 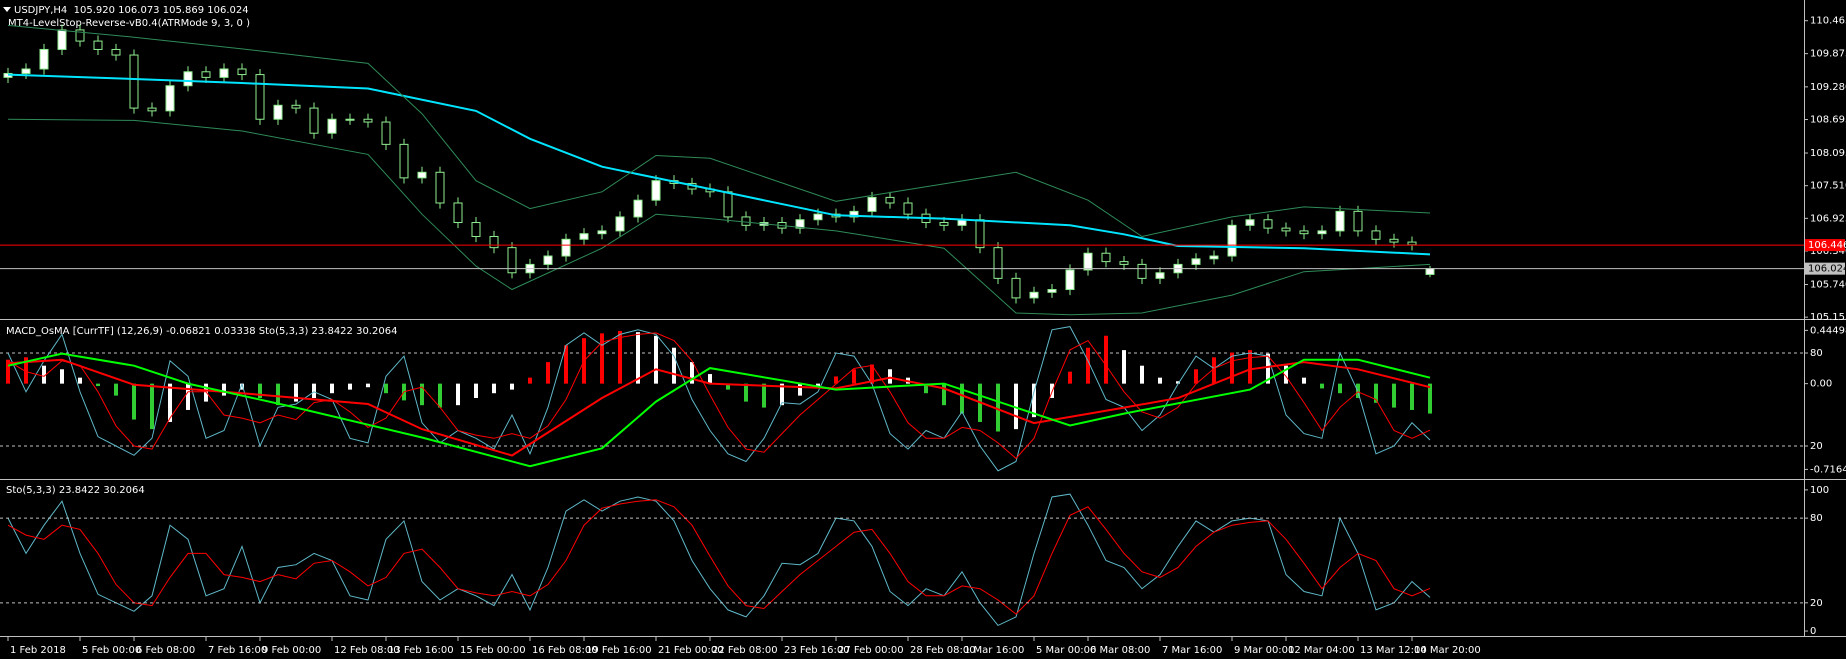 What do you see at coordinates (1321, 650) in the screenshot?
I see `x-tick-label: 12 Mar 04:00` at bounding box center [1321, 650].